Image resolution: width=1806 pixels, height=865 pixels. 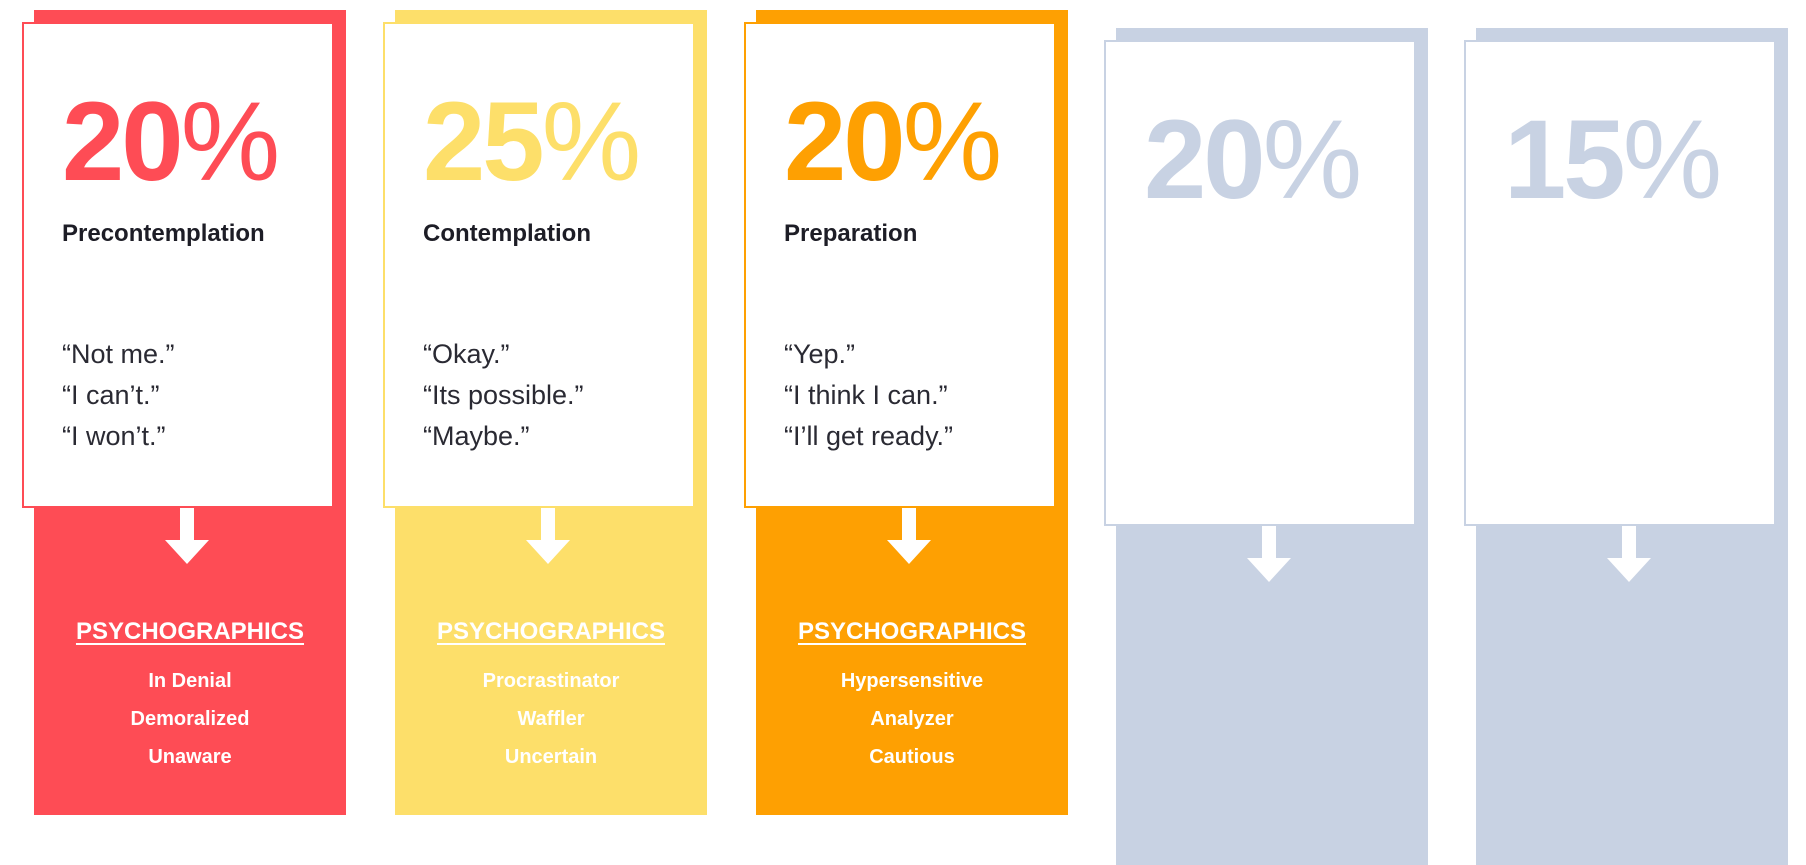 What do you see at coordinates (507, 233) in the screenshot?
I see `stage-title: Contemplation` at bounding box center [507, 233].